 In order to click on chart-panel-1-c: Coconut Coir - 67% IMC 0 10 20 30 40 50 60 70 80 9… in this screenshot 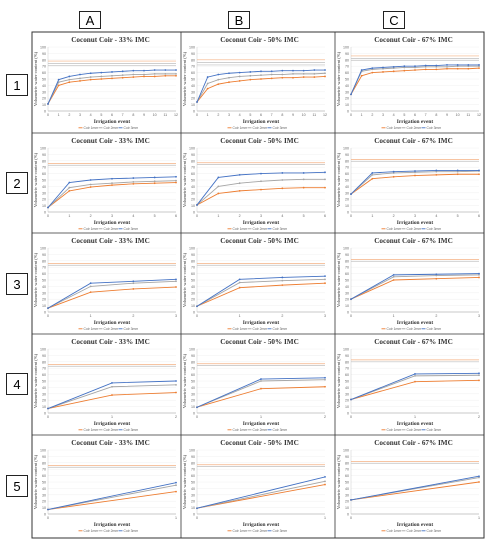, I will do `click(408, 83)`.